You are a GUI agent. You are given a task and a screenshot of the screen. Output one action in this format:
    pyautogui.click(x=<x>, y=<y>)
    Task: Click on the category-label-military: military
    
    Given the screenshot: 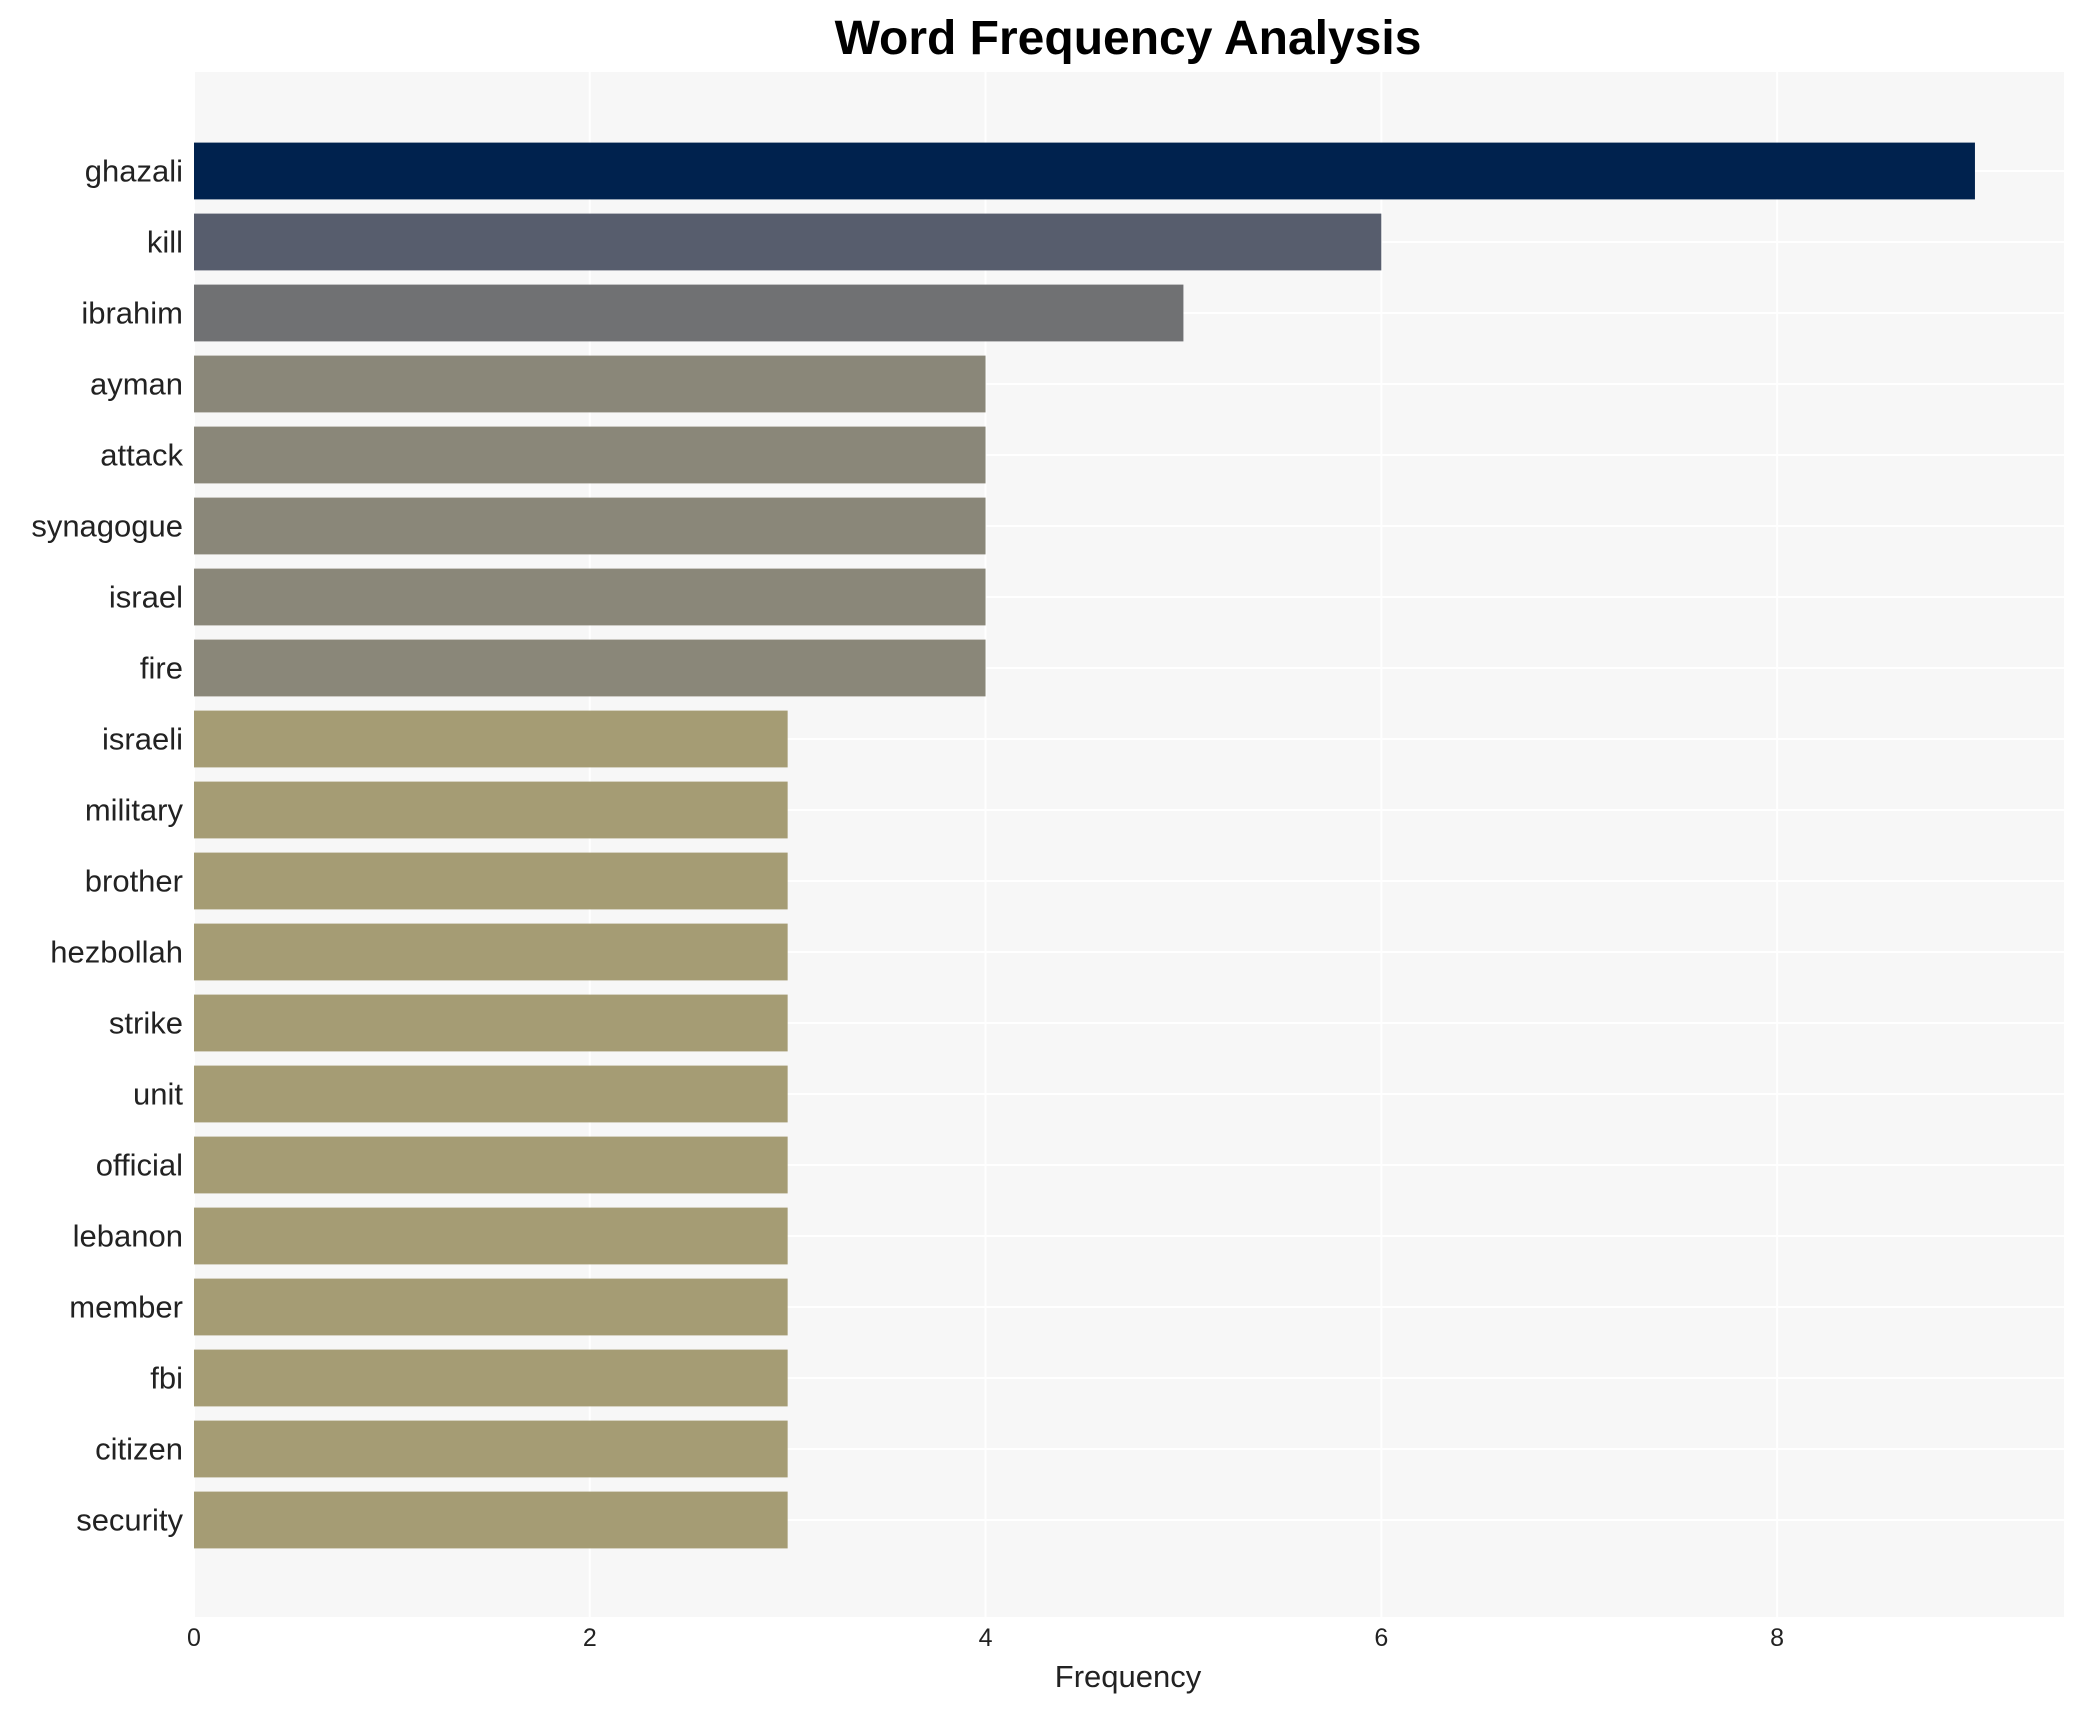 What is the action you would take?
    pyautogui.click(x=134, y=810)
    